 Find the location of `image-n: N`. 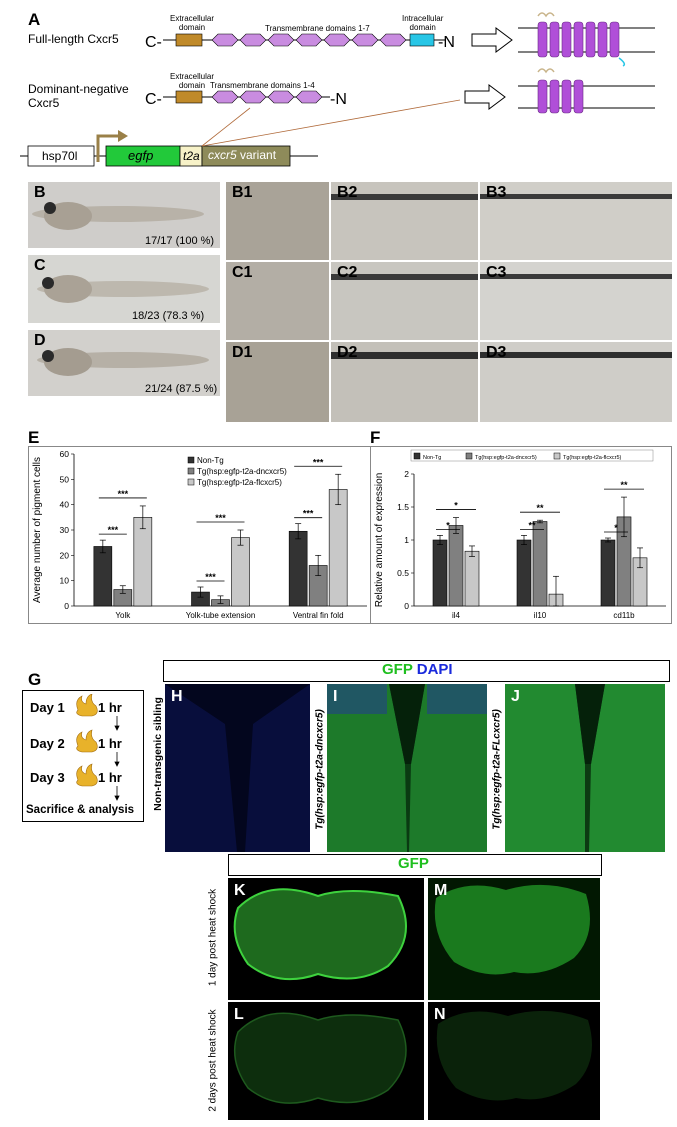

image-n: N is located at coordinates (514, 1061).